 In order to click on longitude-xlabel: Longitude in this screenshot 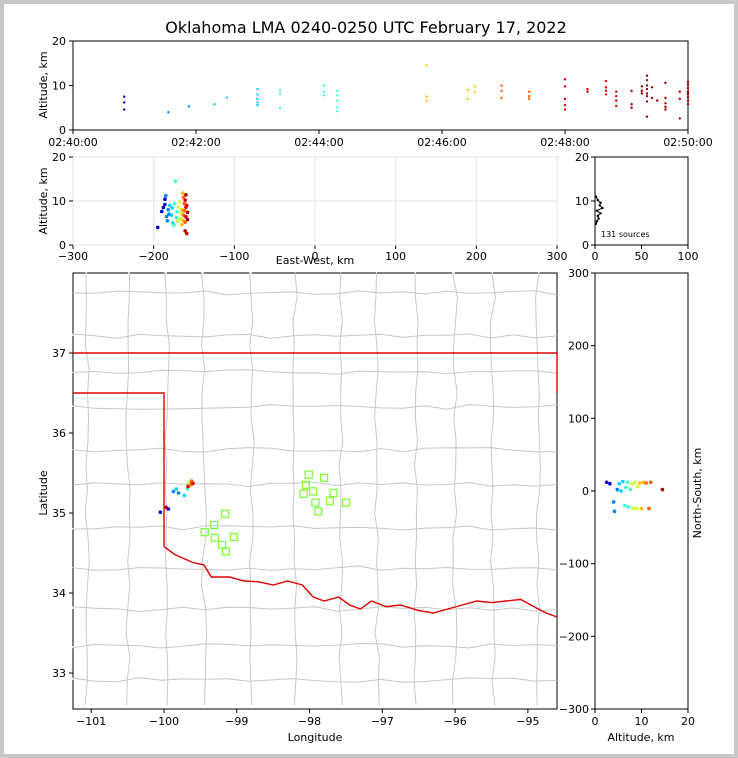, I will do `click(315, 737)`.